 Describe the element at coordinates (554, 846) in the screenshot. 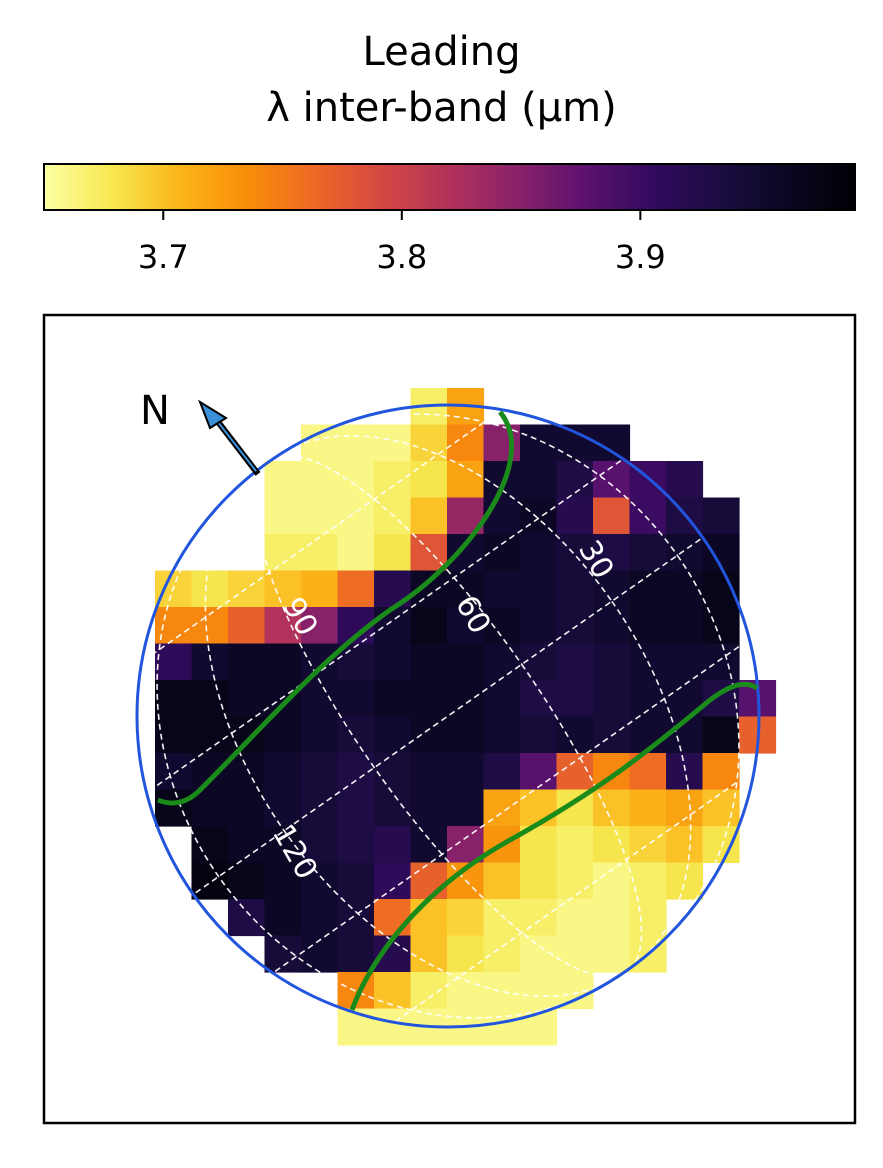

I see `terminator-line-lower` at that location.